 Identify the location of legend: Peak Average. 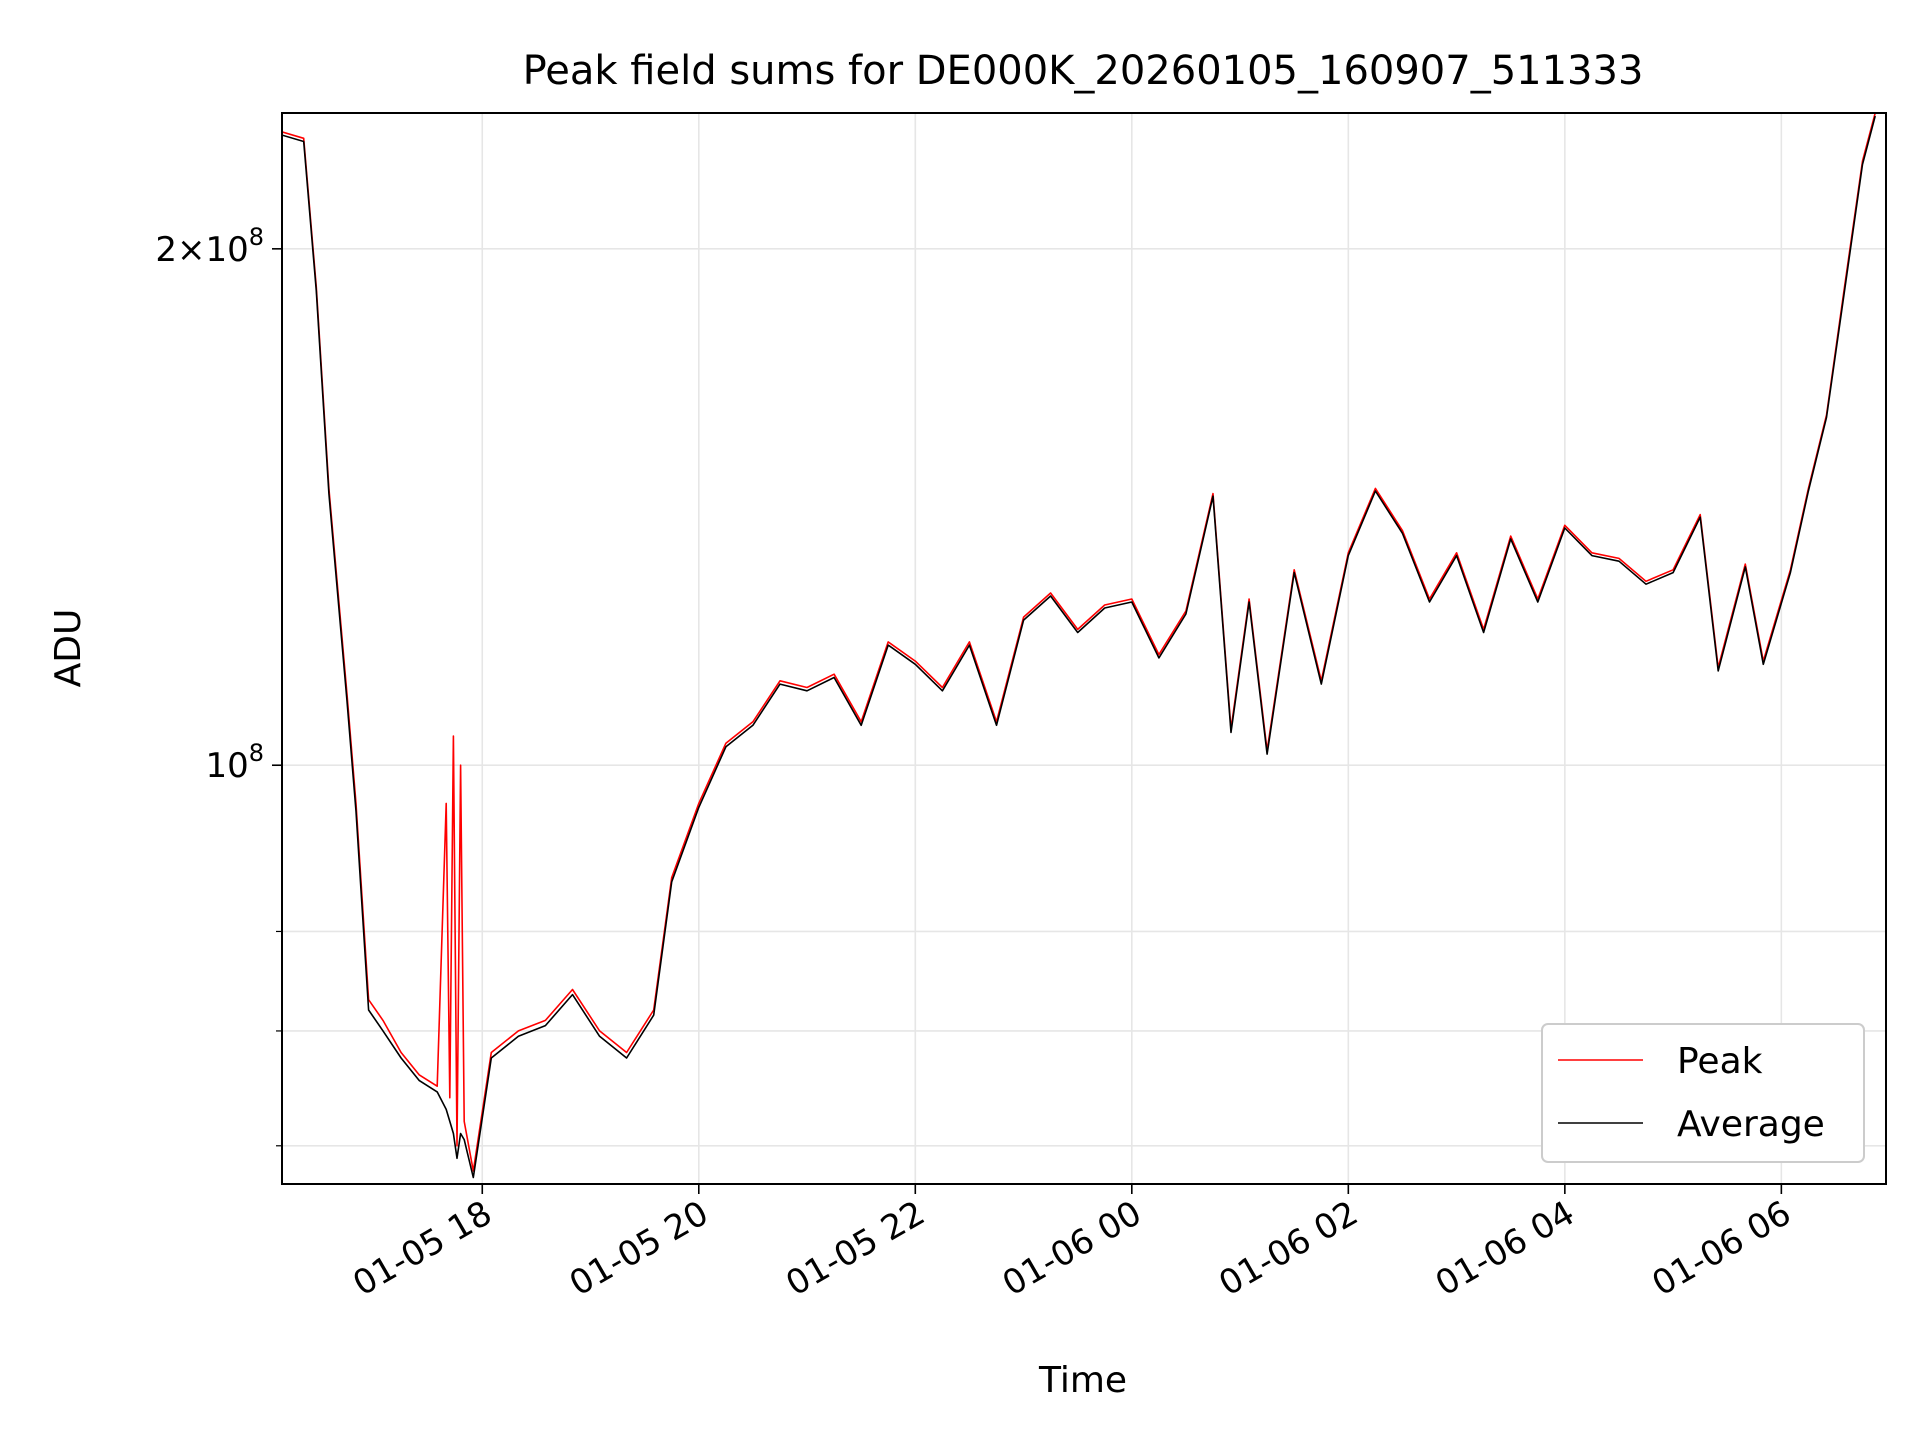
(1703, 1093).